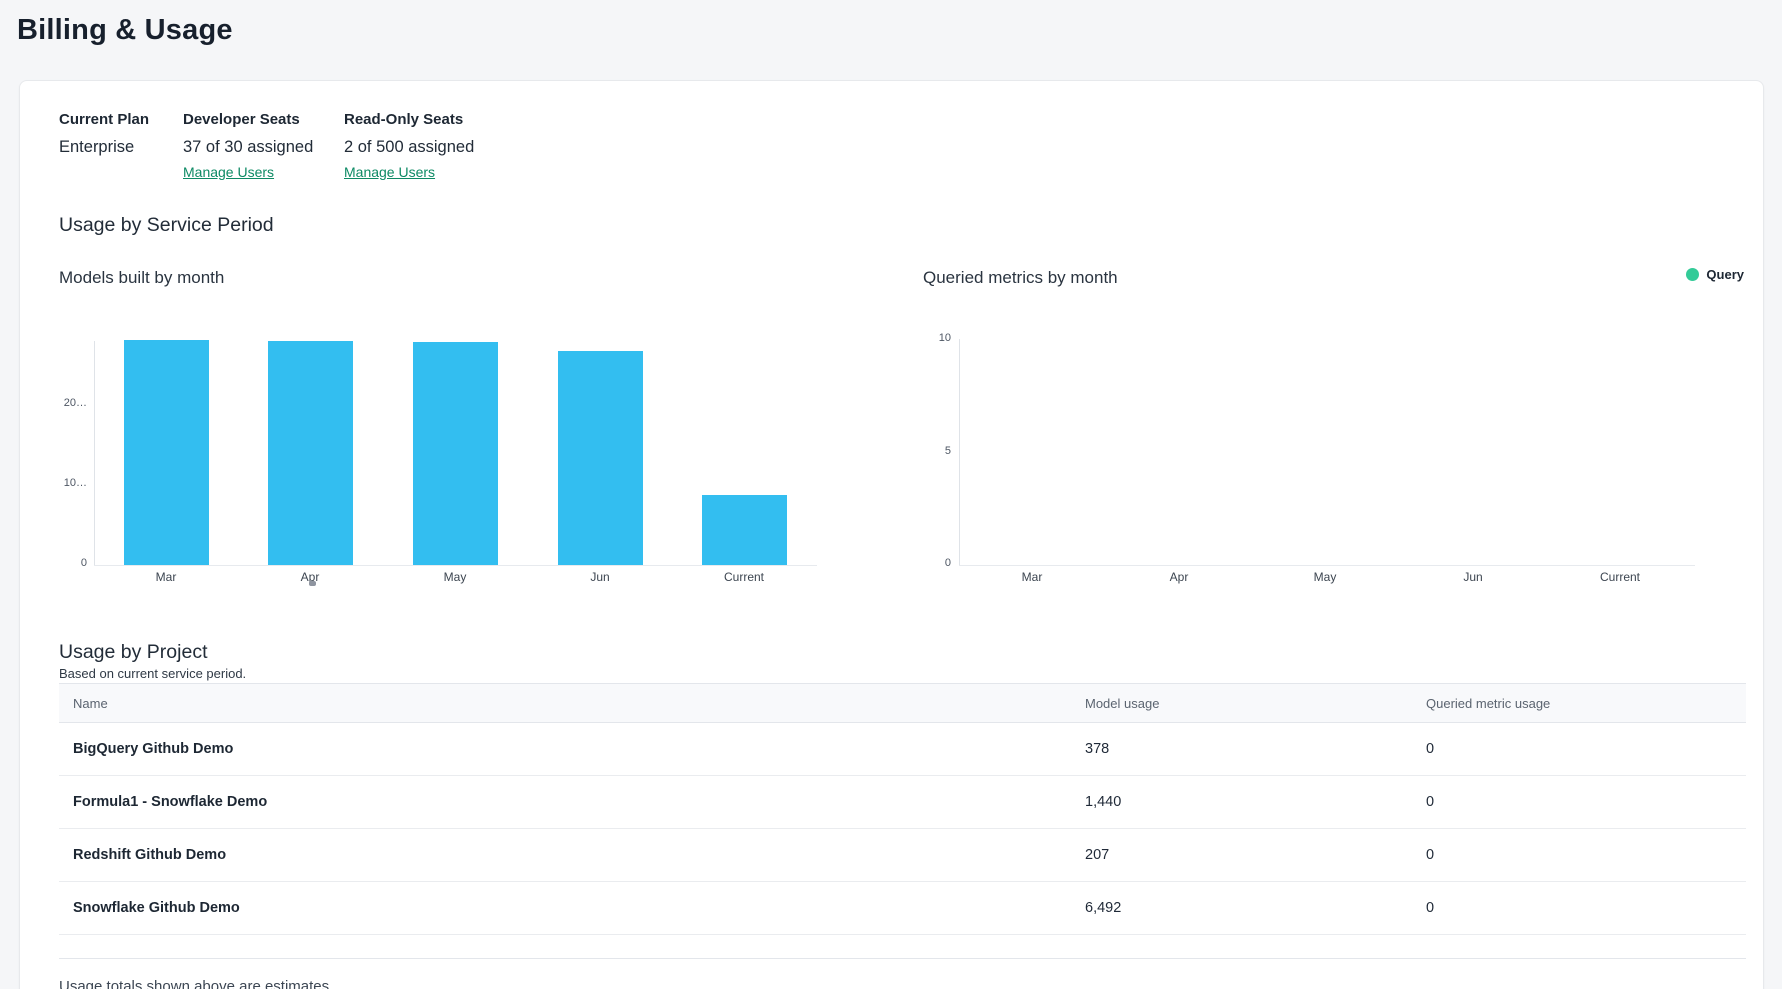 The width and height of the screenshot is (1782, 989). Describe the element at coordinates (944, 338) in the screenshot. I see `queried-ytick-10: 10` at that location.